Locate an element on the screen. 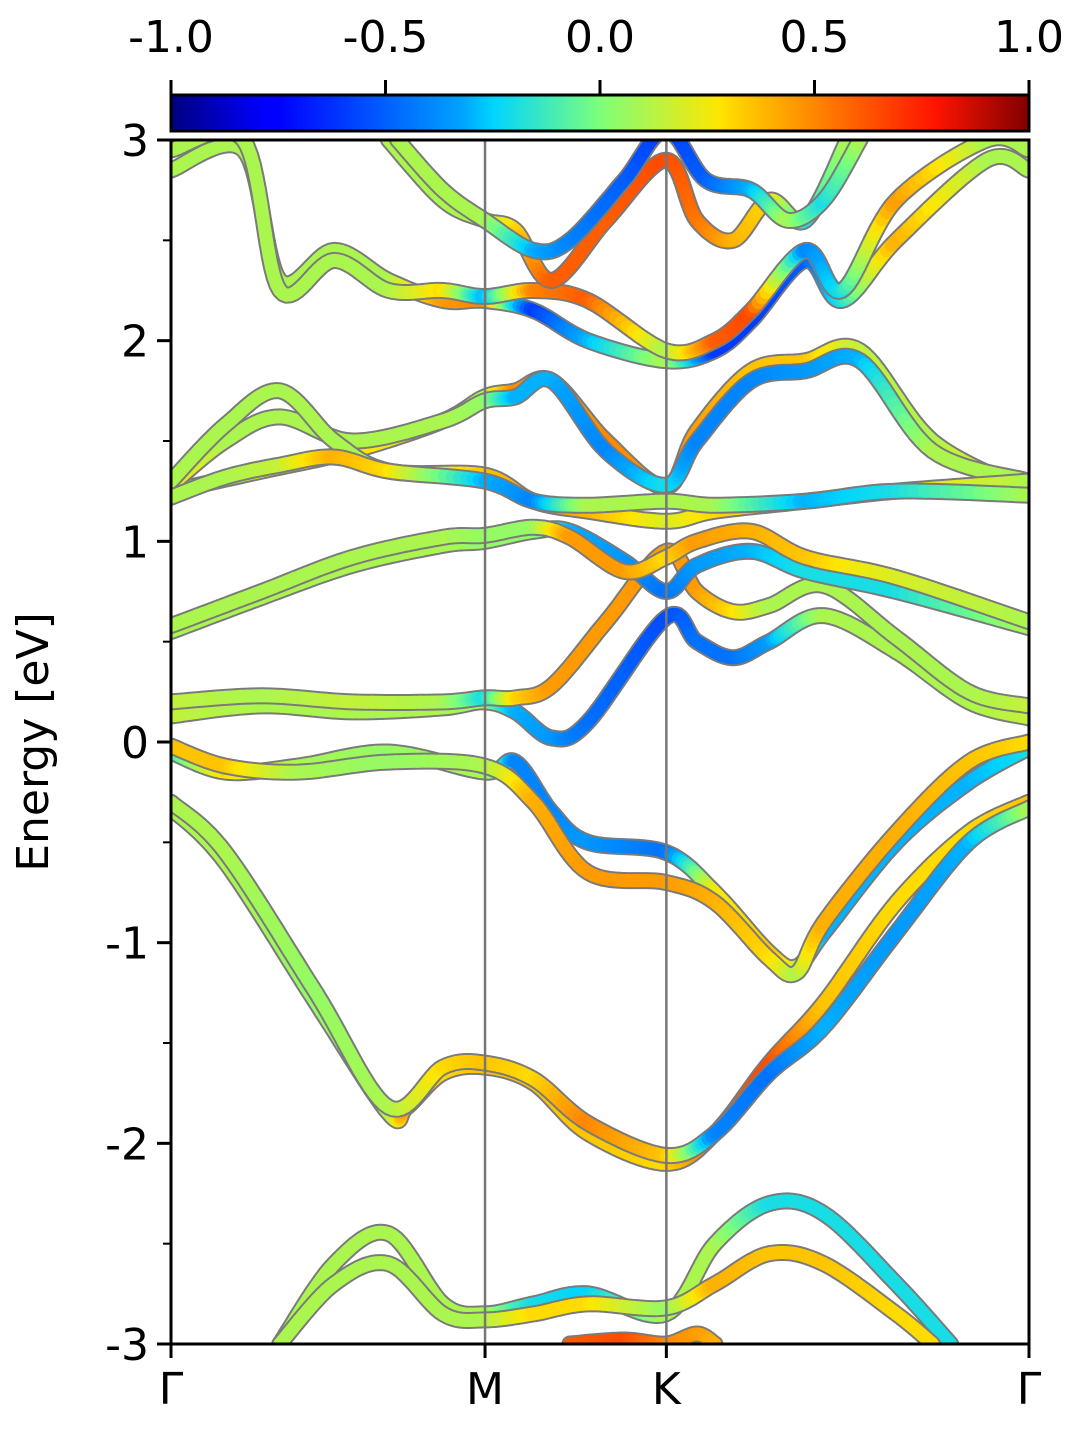  colorbar: -1.0 -0.5 0.0 0.5 1.0 is located at coordinates (596, 72).